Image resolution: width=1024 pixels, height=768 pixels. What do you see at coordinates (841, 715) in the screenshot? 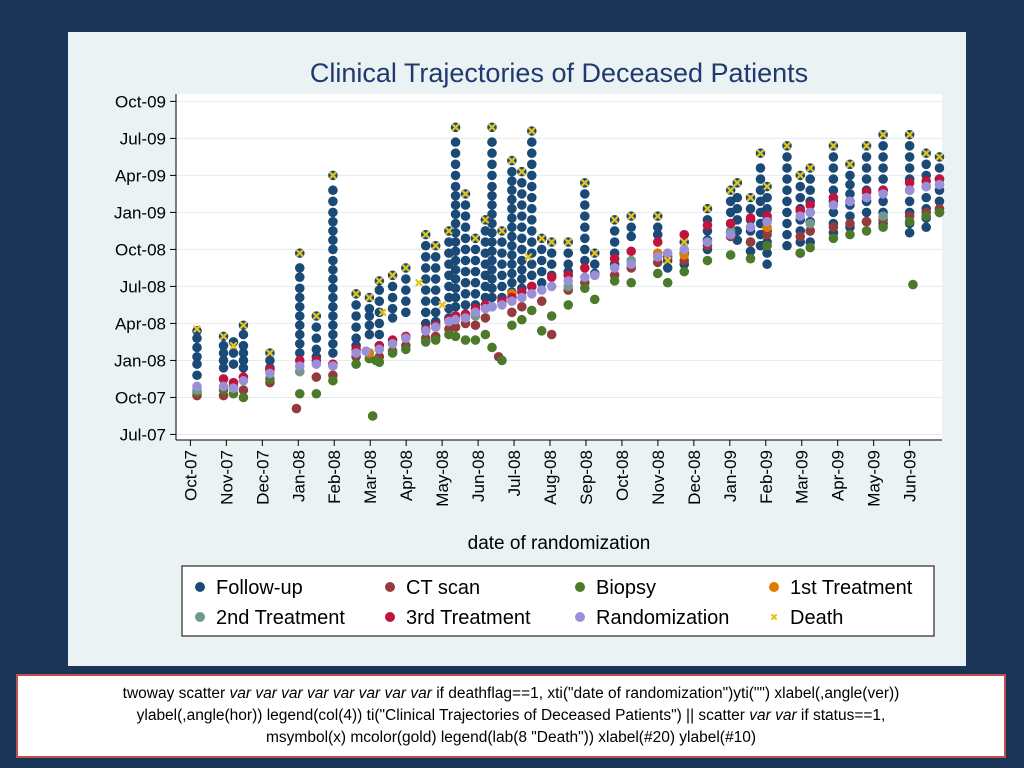
I see `caption-line2-suffix: if status==1,` at bounding box center [841, 715].